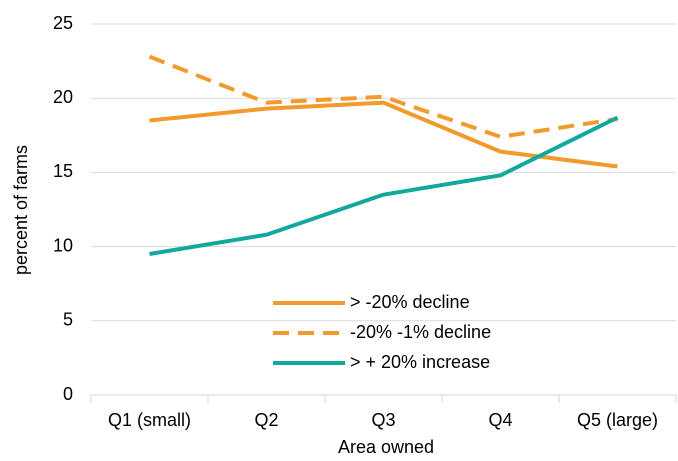 The width and height of the screenshot is (678, 461). What do you see at coordinates (410, 302) in the screenshot?
I see `legend-label: > -20% decline` at bounding box center [410, 302].